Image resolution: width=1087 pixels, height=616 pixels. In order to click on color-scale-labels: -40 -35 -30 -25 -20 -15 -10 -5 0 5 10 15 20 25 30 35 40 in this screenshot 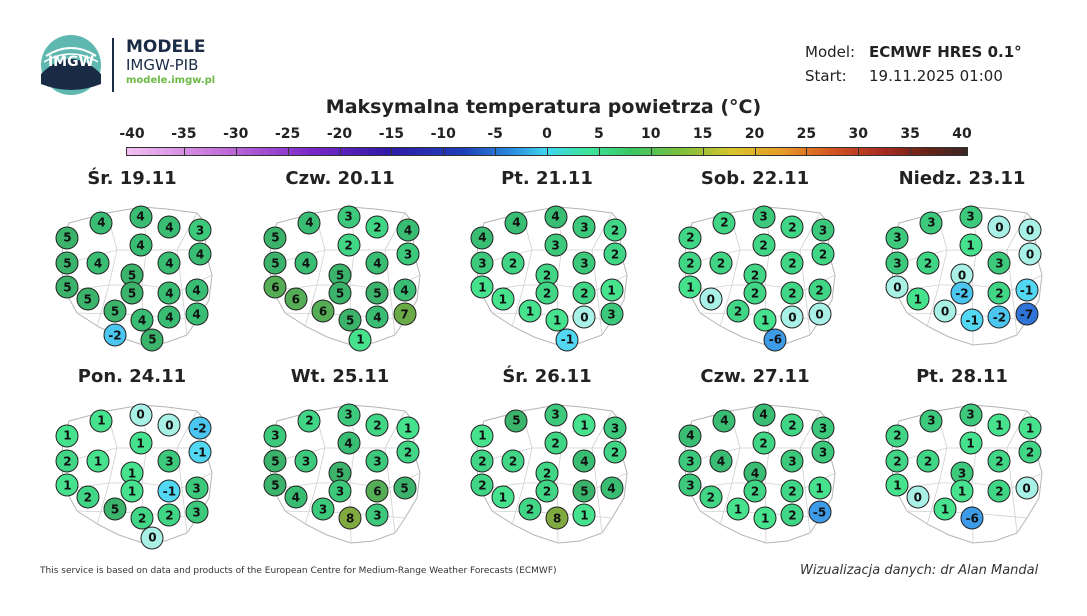, I will do `click(543, 136)`.